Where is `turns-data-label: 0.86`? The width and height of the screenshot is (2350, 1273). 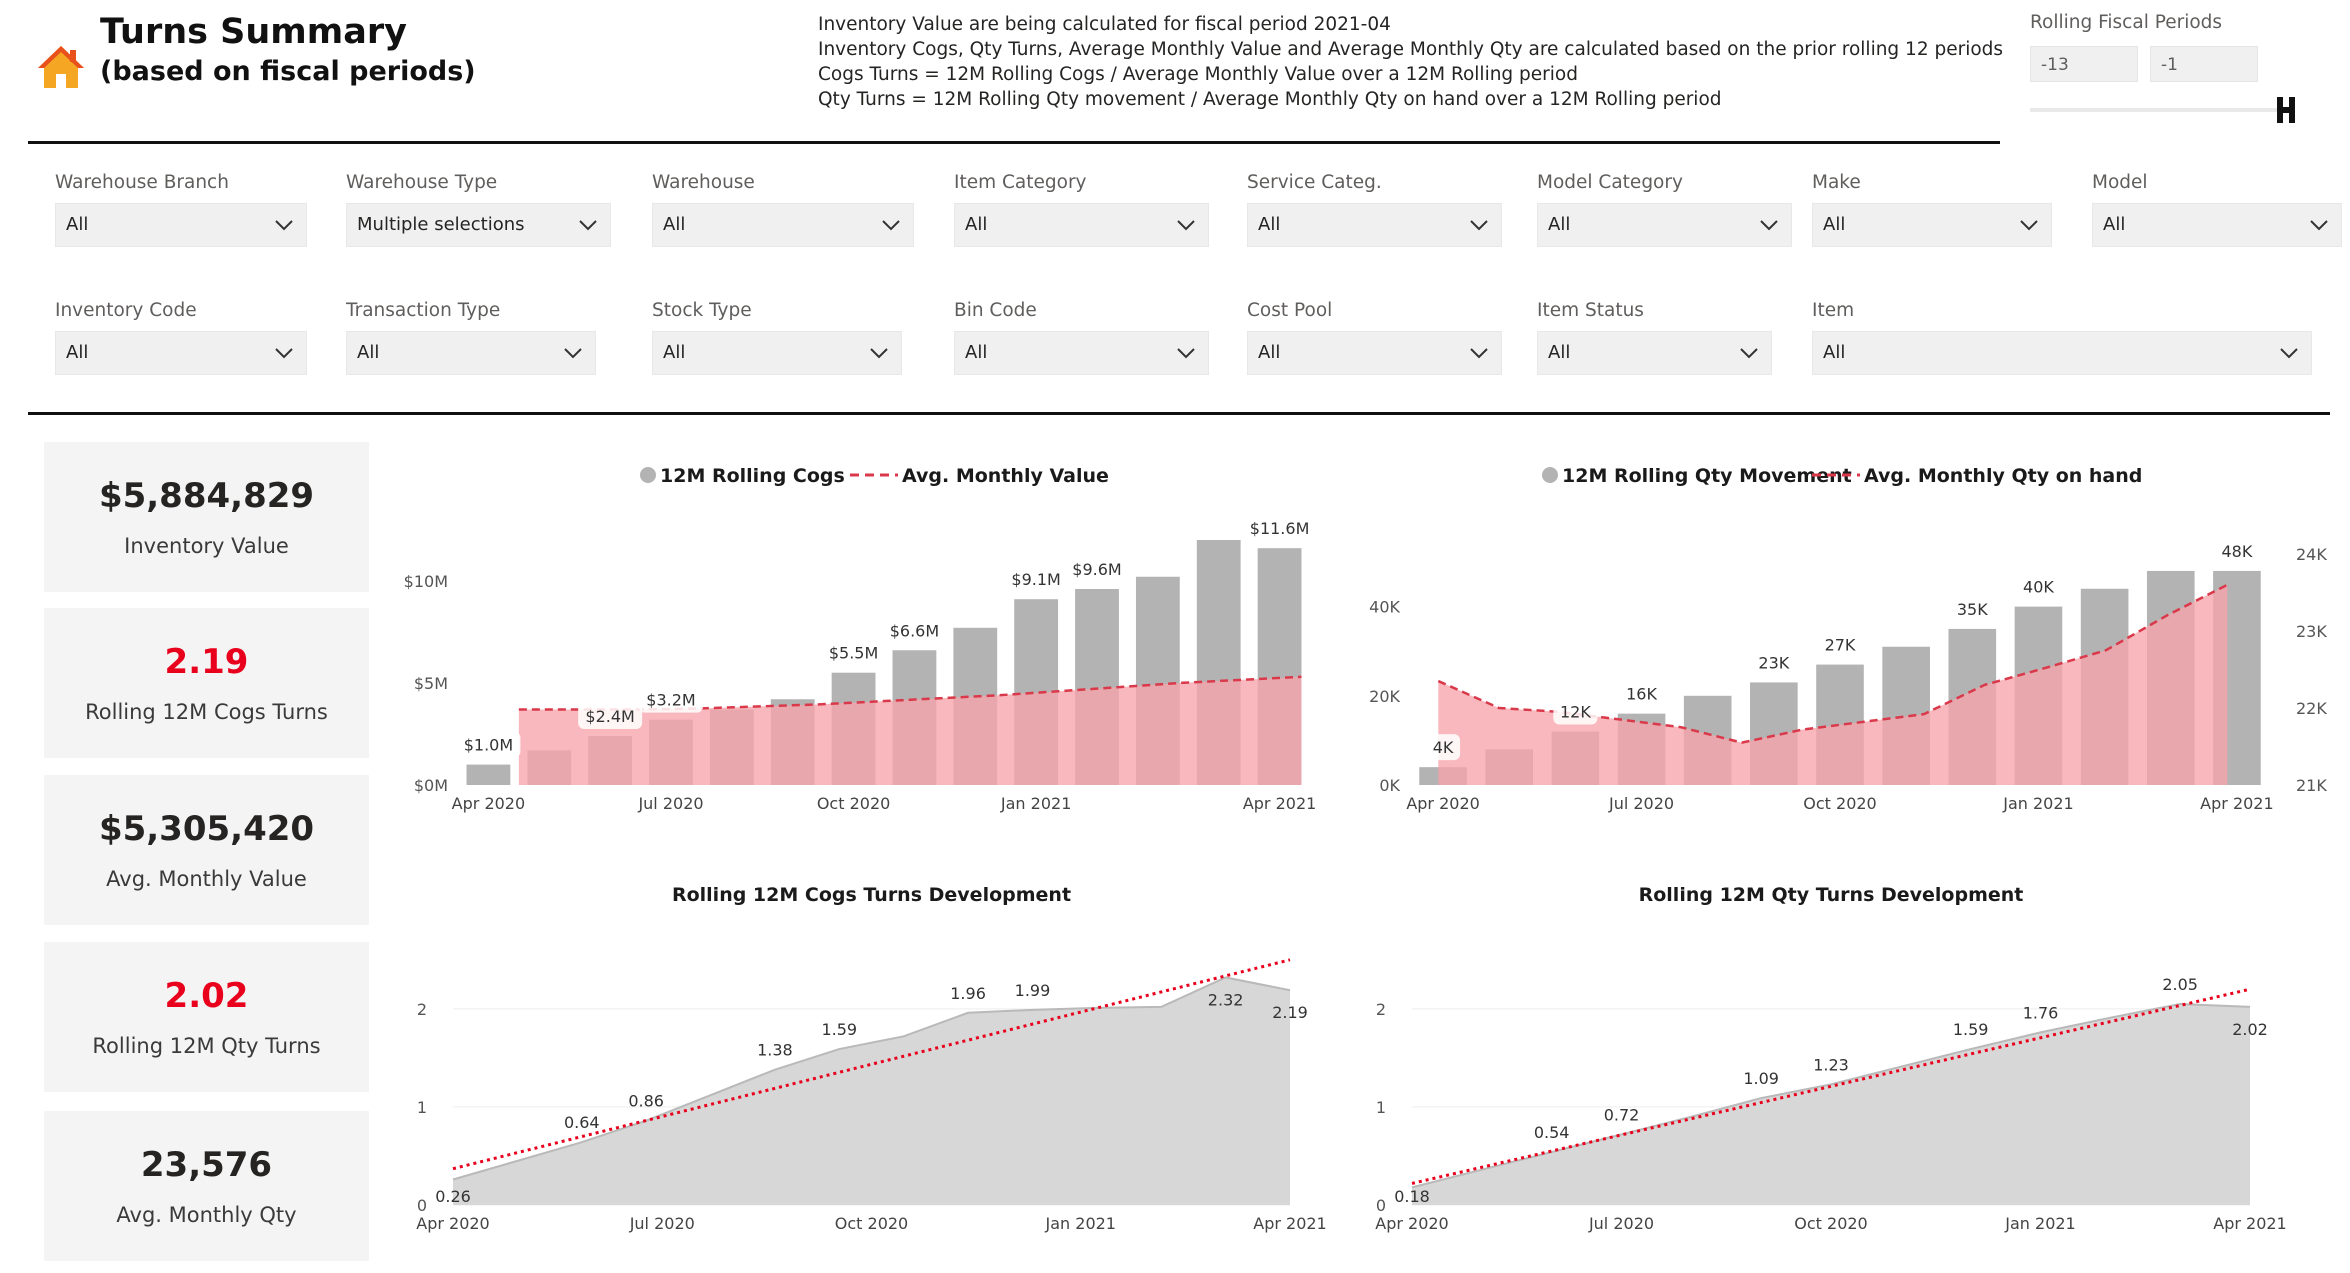
turns-data-label: 0.86 is located at coordinates (646, 1101).